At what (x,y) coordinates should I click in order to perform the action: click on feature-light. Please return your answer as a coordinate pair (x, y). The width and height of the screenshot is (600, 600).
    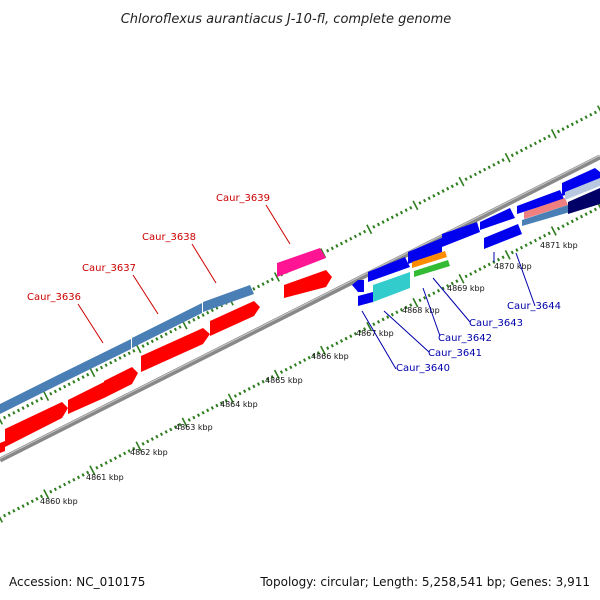
    Looking at the image, I should click on (582, 189).